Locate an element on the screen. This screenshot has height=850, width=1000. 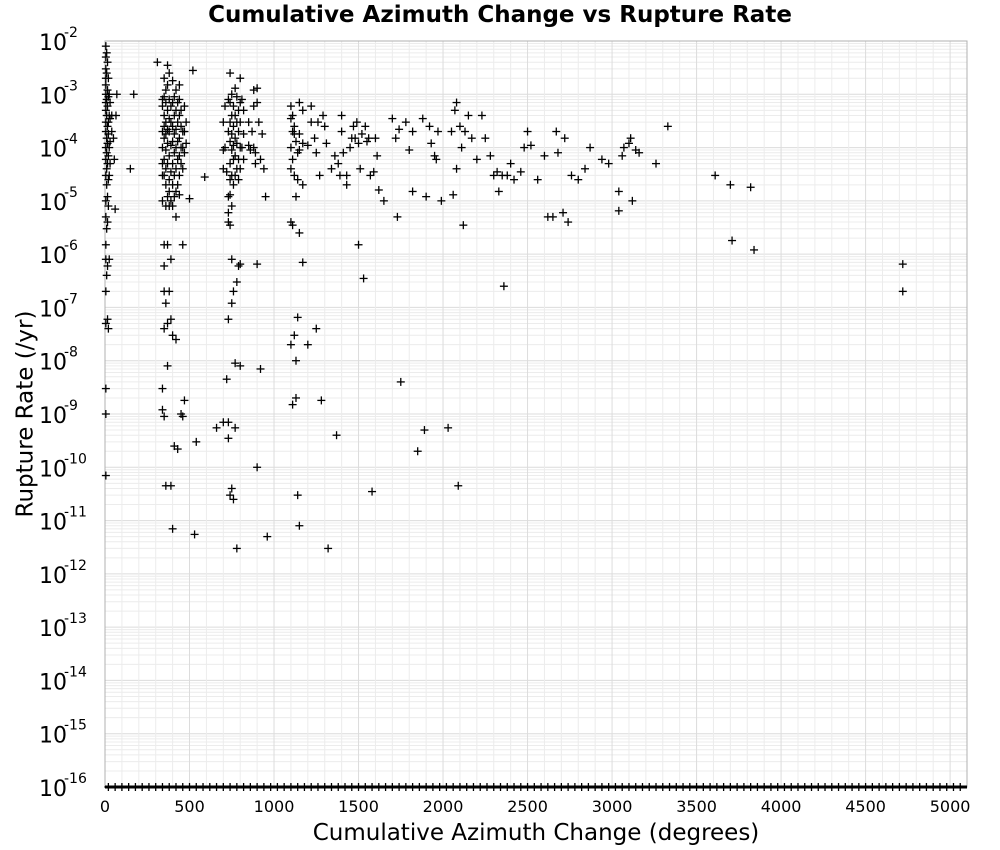
y-tick-exponent: -11 is located at coordinates (75, 513).